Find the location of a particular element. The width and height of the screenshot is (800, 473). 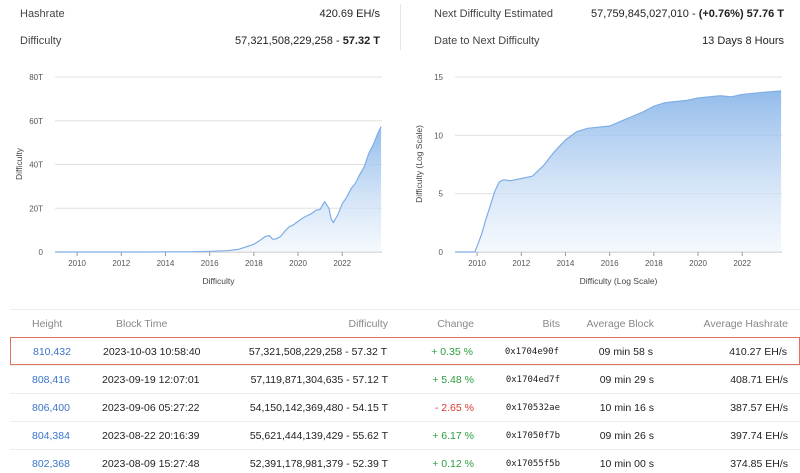

block-time: 2023-09-19 12:07:01 is located at coordinates (151, 380).